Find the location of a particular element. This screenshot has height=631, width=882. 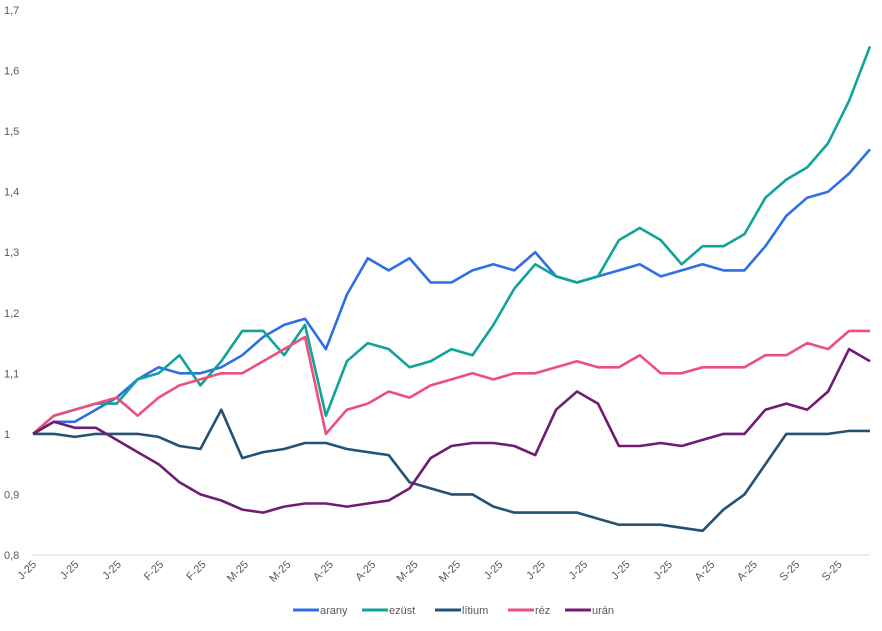

y-tick-label: 0,8 is located at coordinates (11, 556).